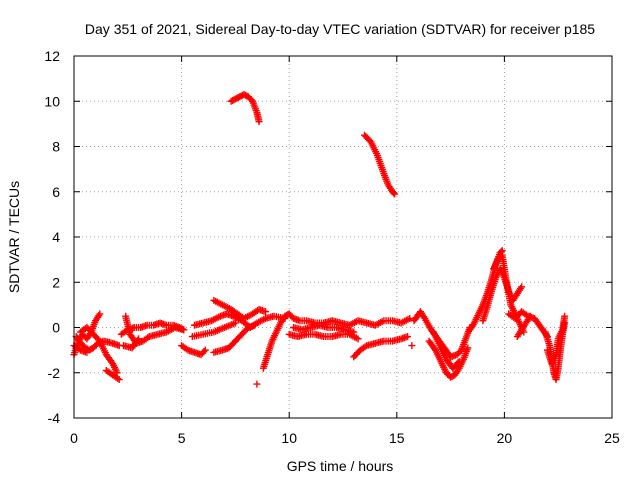 The image size is (640, 480). I want to click on x-tick-label: 5, so click(182, 438).